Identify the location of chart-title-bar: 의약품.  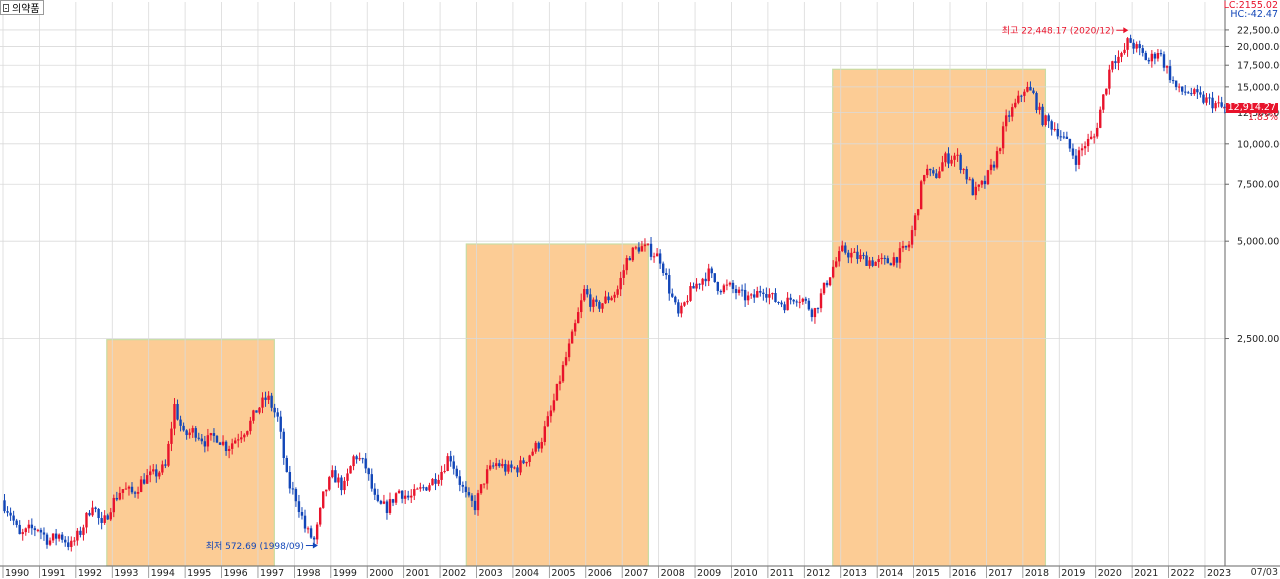
(22, 7).